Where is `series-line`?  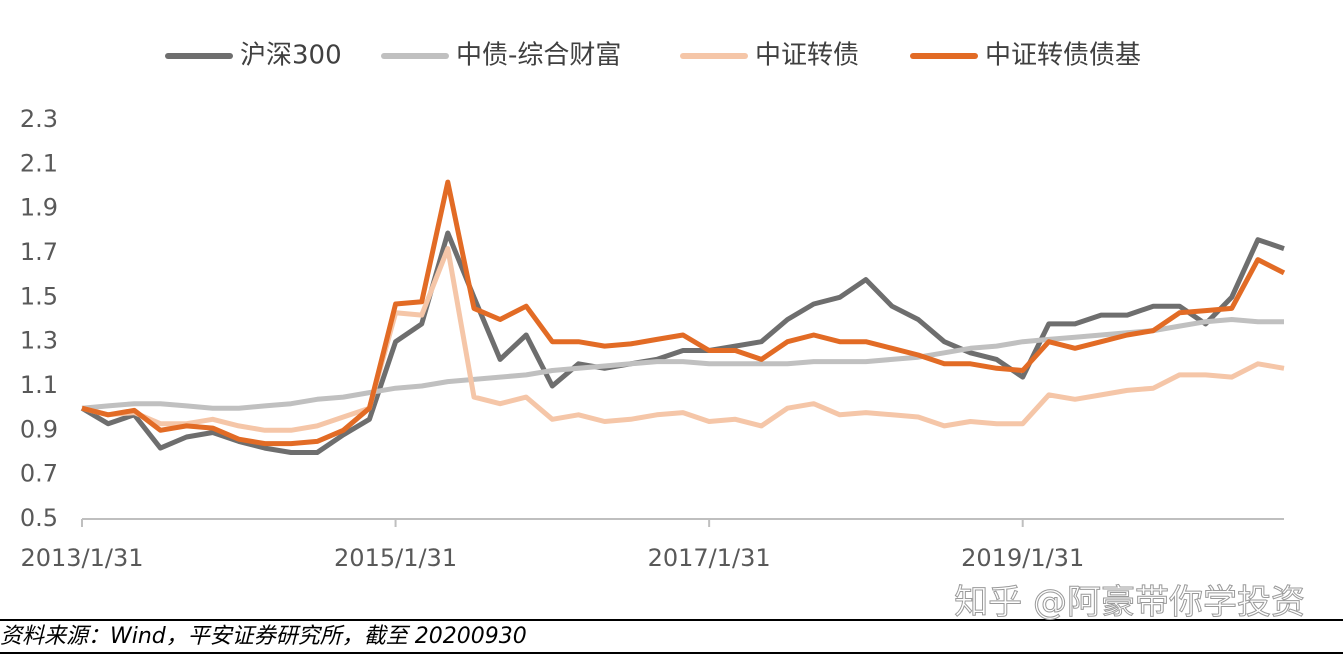 series-line is located at coordinates (682, 364).